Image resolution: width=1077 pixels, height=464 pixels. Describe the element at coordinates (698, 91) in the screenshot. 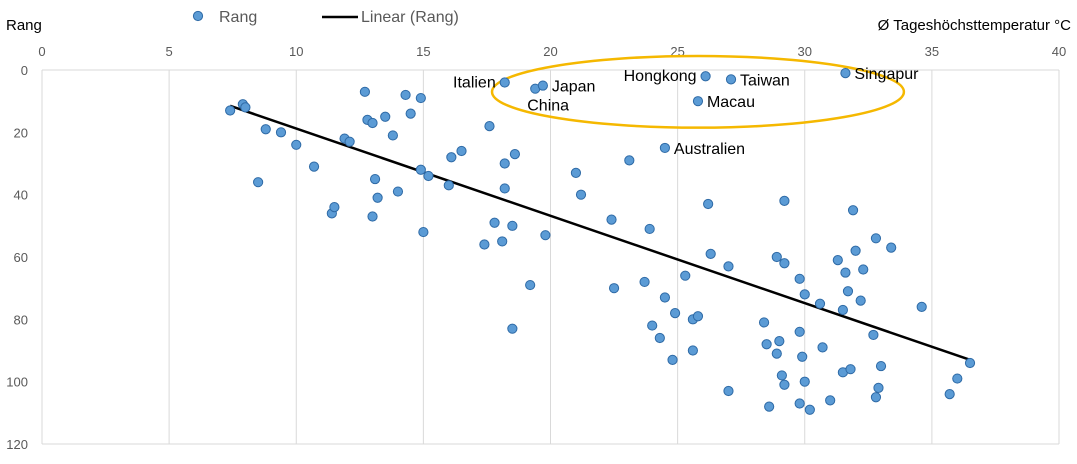

I see `highlight-ellipse` at that location.